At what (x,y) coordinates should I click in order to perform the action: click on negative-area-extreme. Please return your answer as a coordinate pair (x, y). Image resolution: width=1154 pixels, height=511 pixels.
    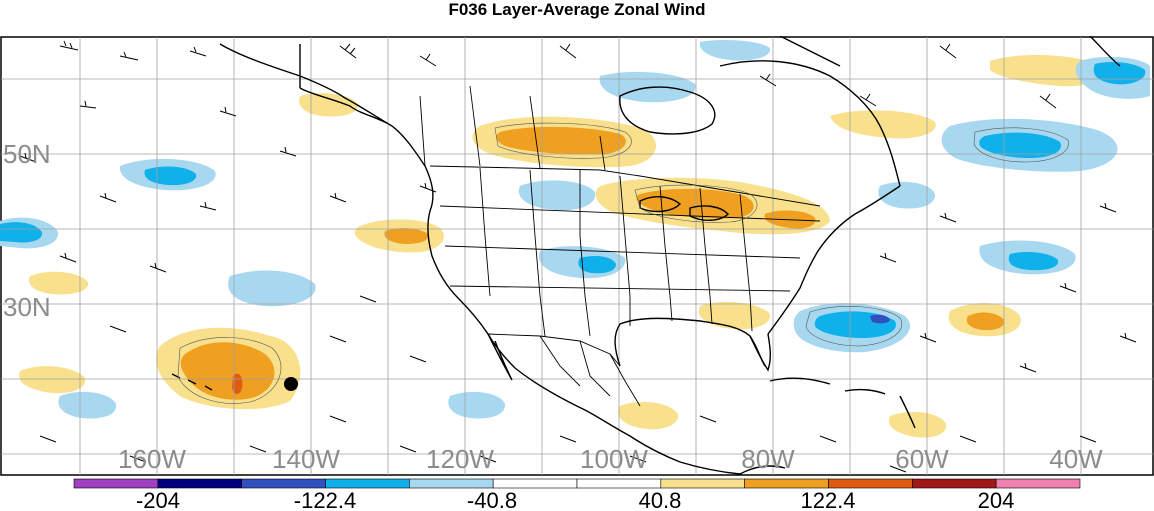
    Looking at the image, I should click on (880, 319).